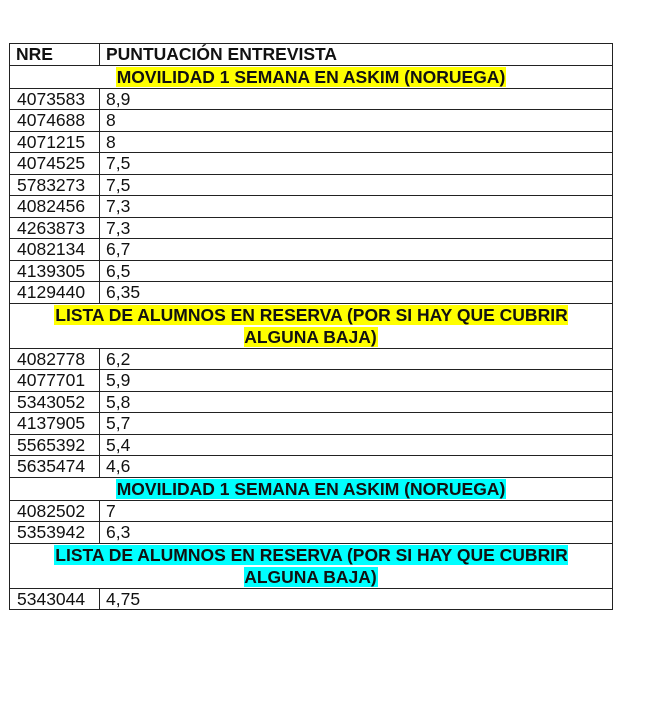 Image resolution: width=650 pixels, height=716 pixels. I want to click on table-row: 4082502 7, so click(311, 510).